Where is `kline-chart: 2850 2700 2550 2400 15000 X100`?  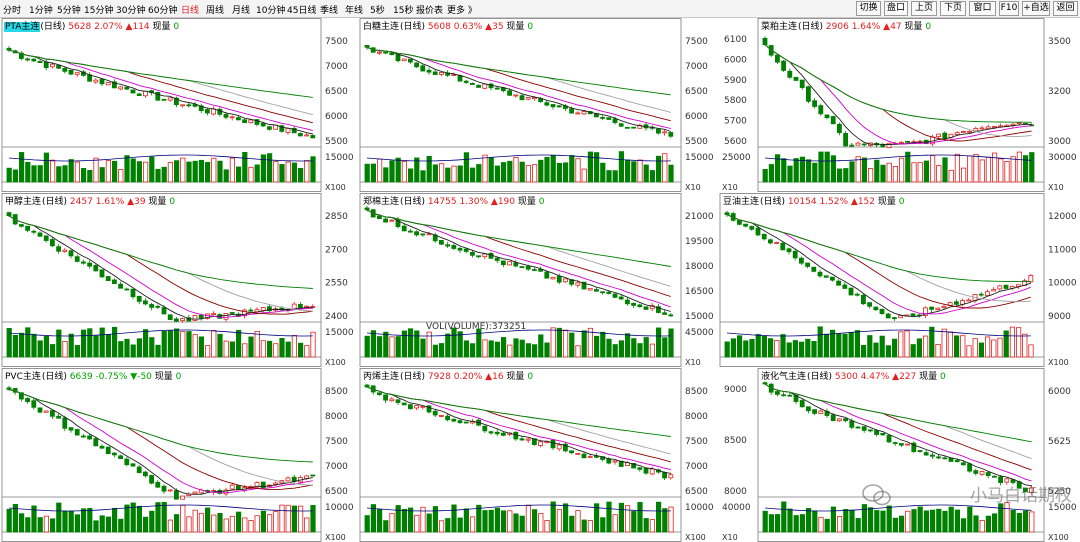
kline-chart: 2850 2700 2550 2400 15000 X100 is located at coordinates (178, 280).